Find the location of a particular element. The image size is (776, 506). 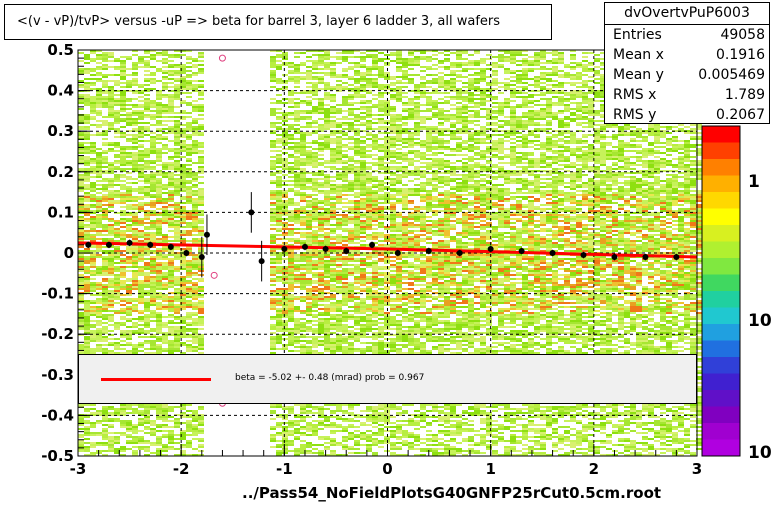

color-palette: 1 10 10 is located at coordinates (736, 294).